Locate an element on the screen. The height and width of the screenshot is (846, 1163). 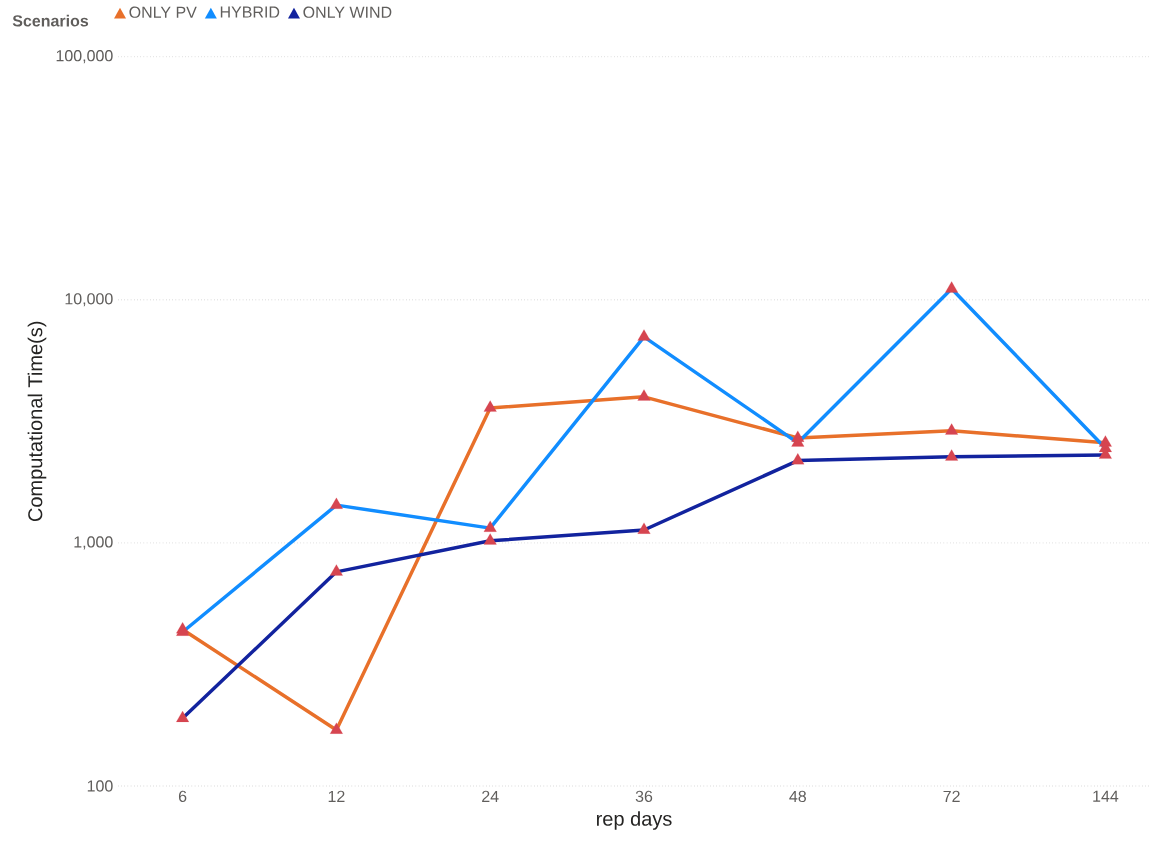
legend-label: ONLY PV is located at coordinates (163, 12).